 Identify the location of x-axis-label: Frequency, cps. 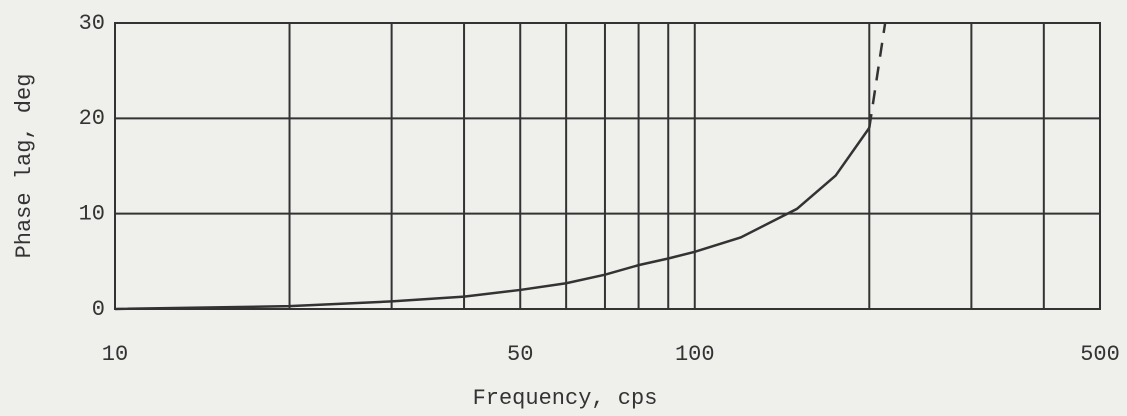
(565, 398).